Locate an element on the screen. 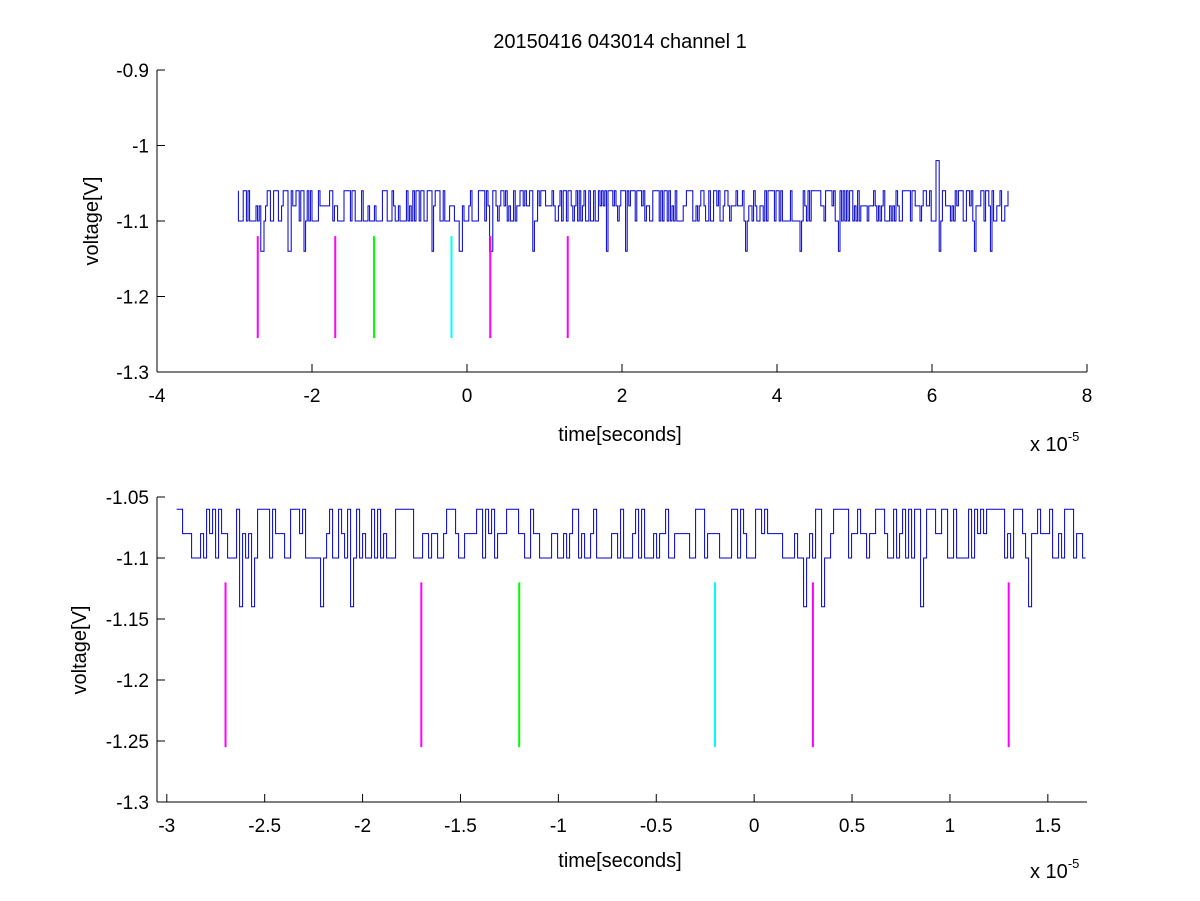 This screenshot has height=901, width=1200. bottom-plot-x-multiplier-base: x 10 is located at coordinates (1049, 872).